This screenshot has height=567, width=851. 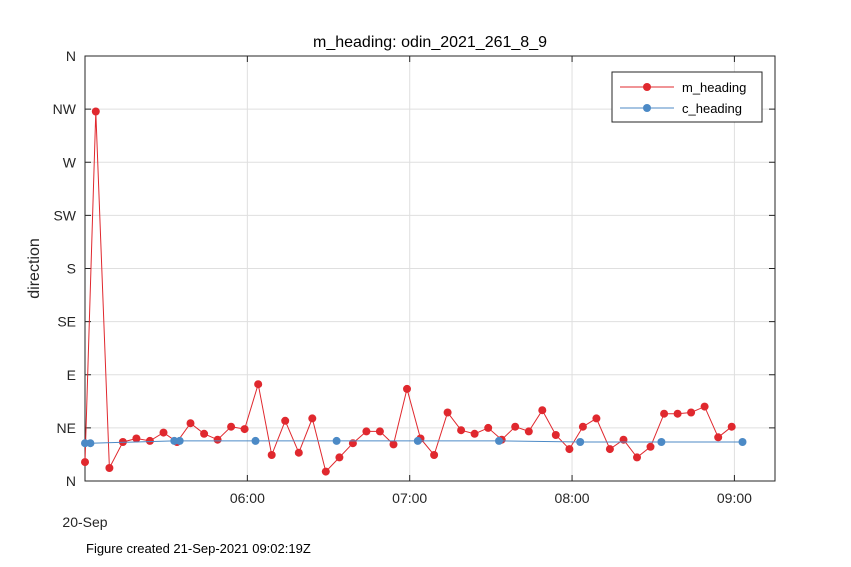 What do you see at coordinates (409, 498) in the screenshot?
I see `x-tick-label: 07:00` at bounding box center [409, 498].